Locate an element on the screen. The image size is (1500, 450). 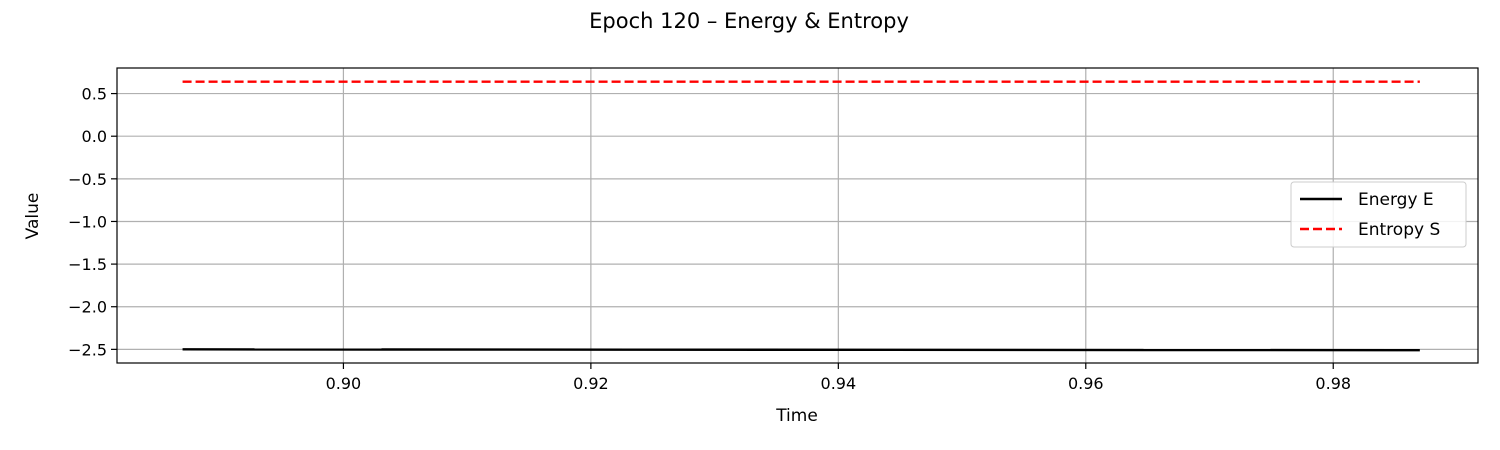
x-tick-label: 0.94 is located at coordinates (839, 383).